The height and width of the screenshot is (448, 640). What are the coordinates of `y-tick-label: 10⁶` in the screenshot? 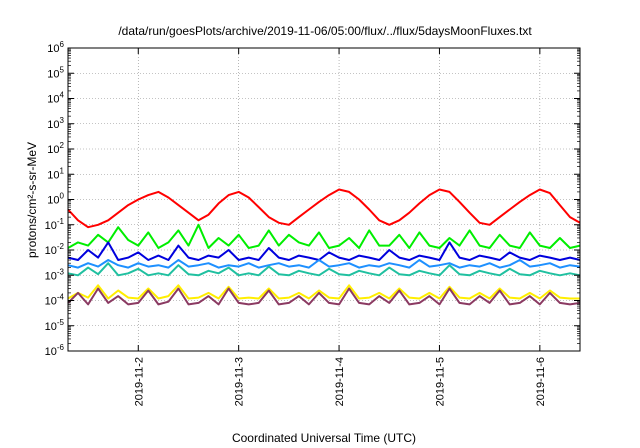 It's located at (55, 47).